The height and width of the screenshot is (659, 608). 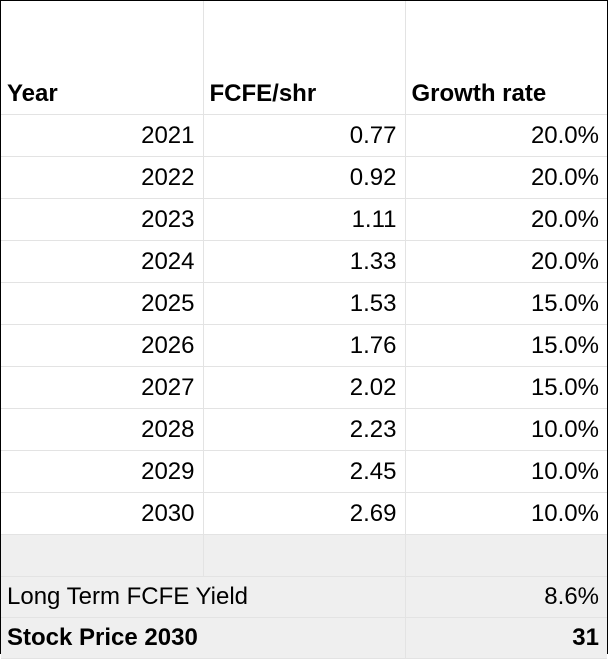 I want to click on year-cell: 2027, so click(x=102, y=387).